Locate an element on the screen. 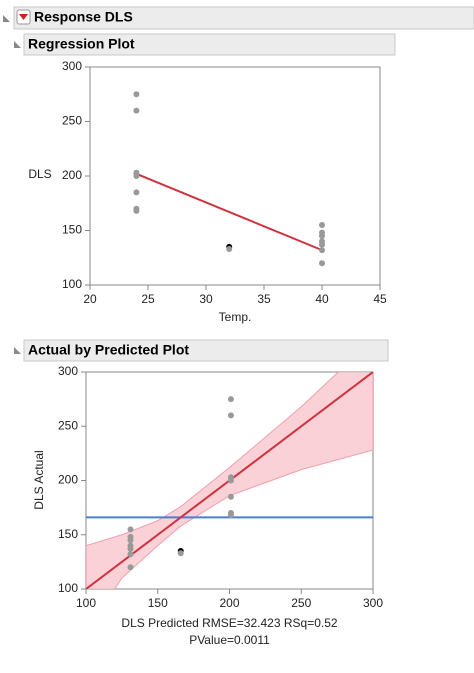  x-tick-label: 150 is located at coordinates (158, 603).